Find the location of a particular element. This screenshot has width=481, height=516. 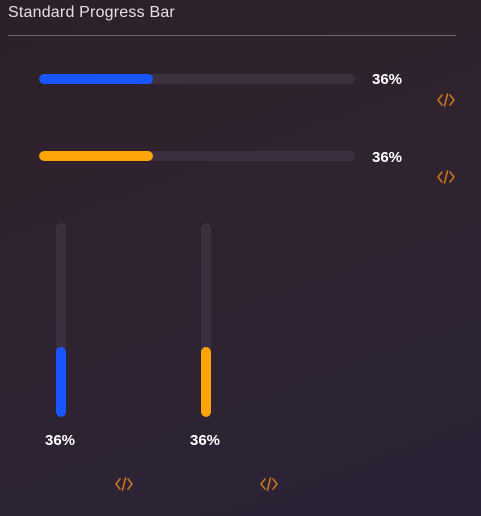

progress-bar-vertical-orange is located at coordinates (206, 320).